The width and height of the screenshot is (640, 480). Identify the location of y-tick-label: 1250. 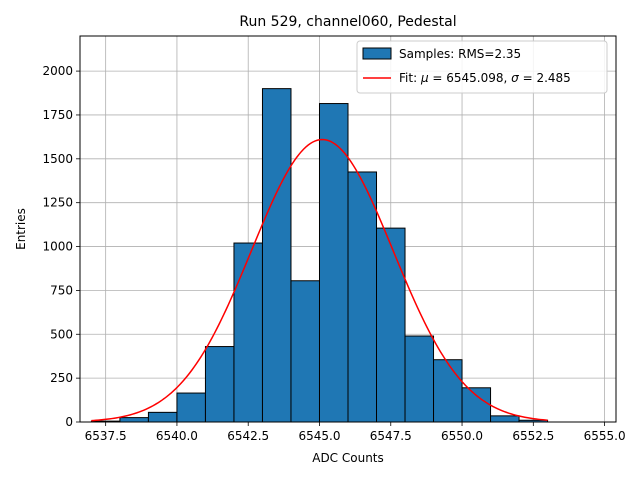
(57, 203).